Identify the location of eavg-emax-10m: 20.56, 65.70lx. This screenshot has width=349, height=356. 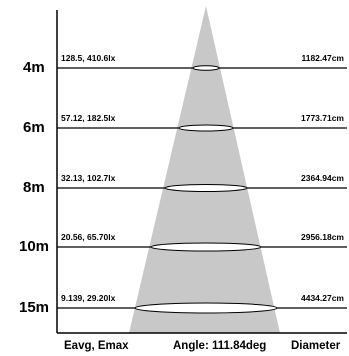
(88, 237).